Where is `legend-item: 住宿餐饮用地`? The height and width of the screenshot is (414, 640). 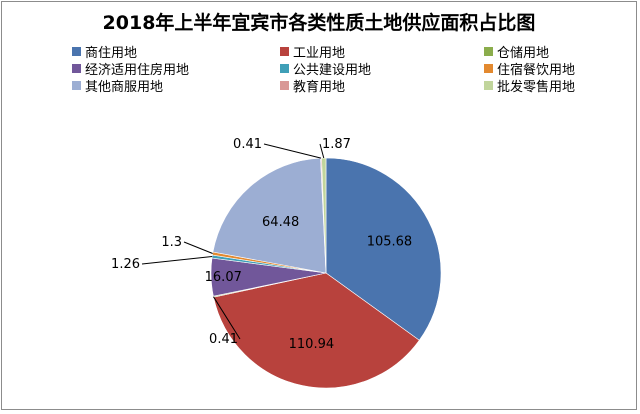
legend-item: 住宿餐饮用地 is located at coordinates (529, 68).